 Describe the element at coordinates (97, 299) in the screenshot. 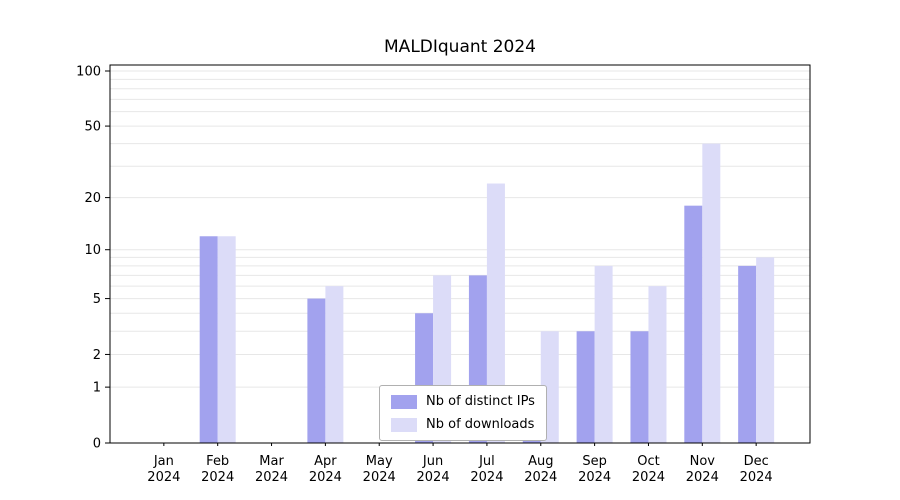

I see `y-tick-label: 5` at that location.